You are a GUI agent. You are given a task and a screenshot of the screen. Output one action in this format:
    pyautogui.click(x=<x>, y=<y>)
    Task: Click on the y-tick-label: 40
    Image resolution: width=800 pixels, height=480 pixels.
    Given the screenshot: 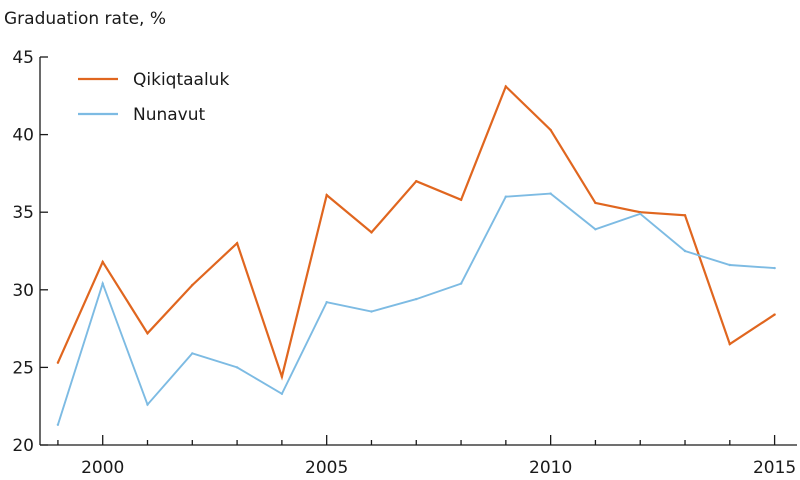 What is the action you would take?
    pyautogui.click(x=23, y=136)
    